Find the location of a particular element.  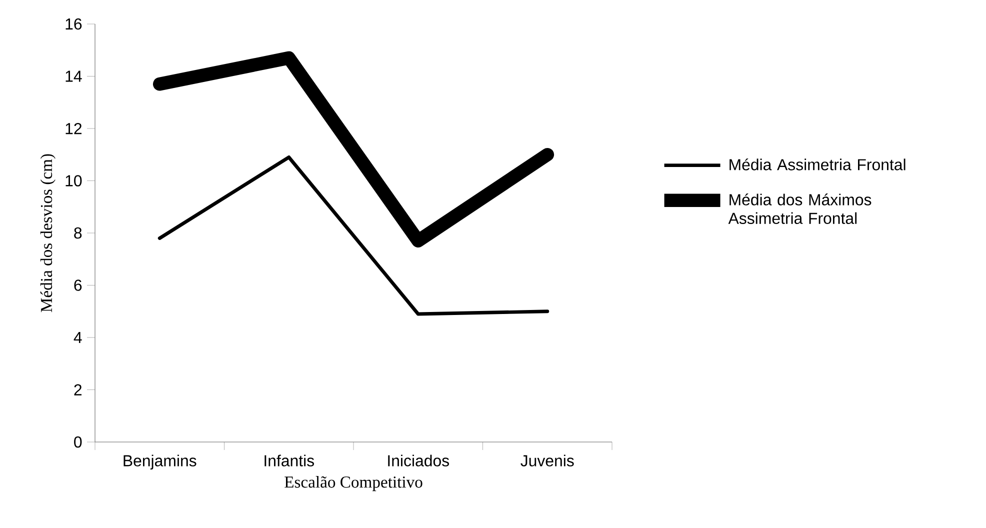

x-tick-label: Iniciados is located at coordinates (419, 460).